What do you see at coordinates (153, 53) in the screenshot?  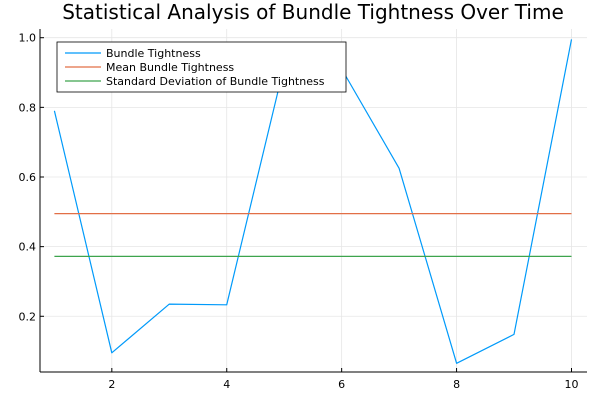 I see `legend-label-1: Bundle Tightness` at bounding box center [153, 53].